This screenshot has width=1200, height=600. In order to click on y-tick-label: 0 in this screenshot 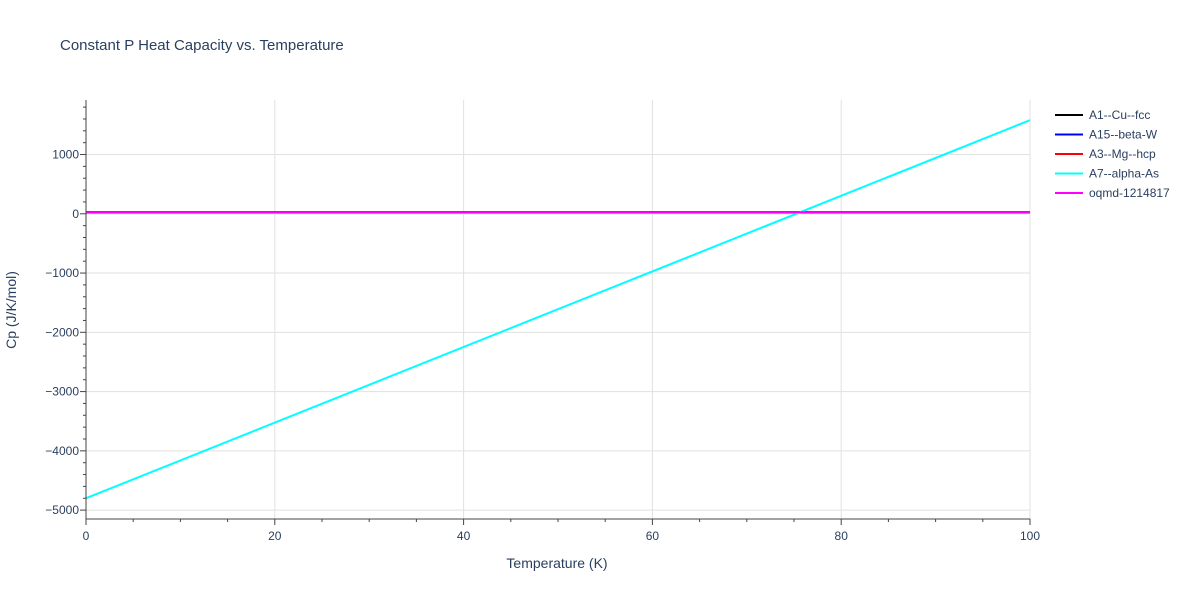, I will do `click(75, 214)`.